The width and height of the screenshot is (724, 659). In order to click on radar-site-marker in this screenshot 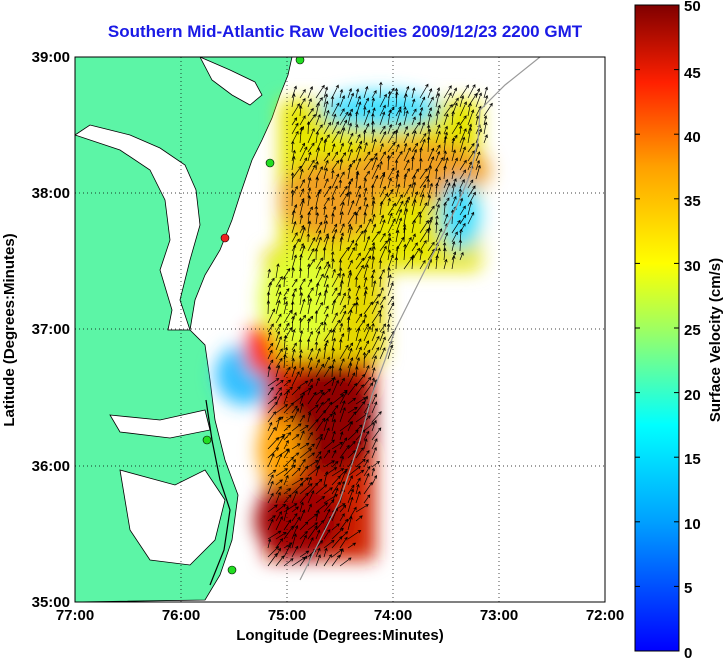, I will do `click(232, 570)`.